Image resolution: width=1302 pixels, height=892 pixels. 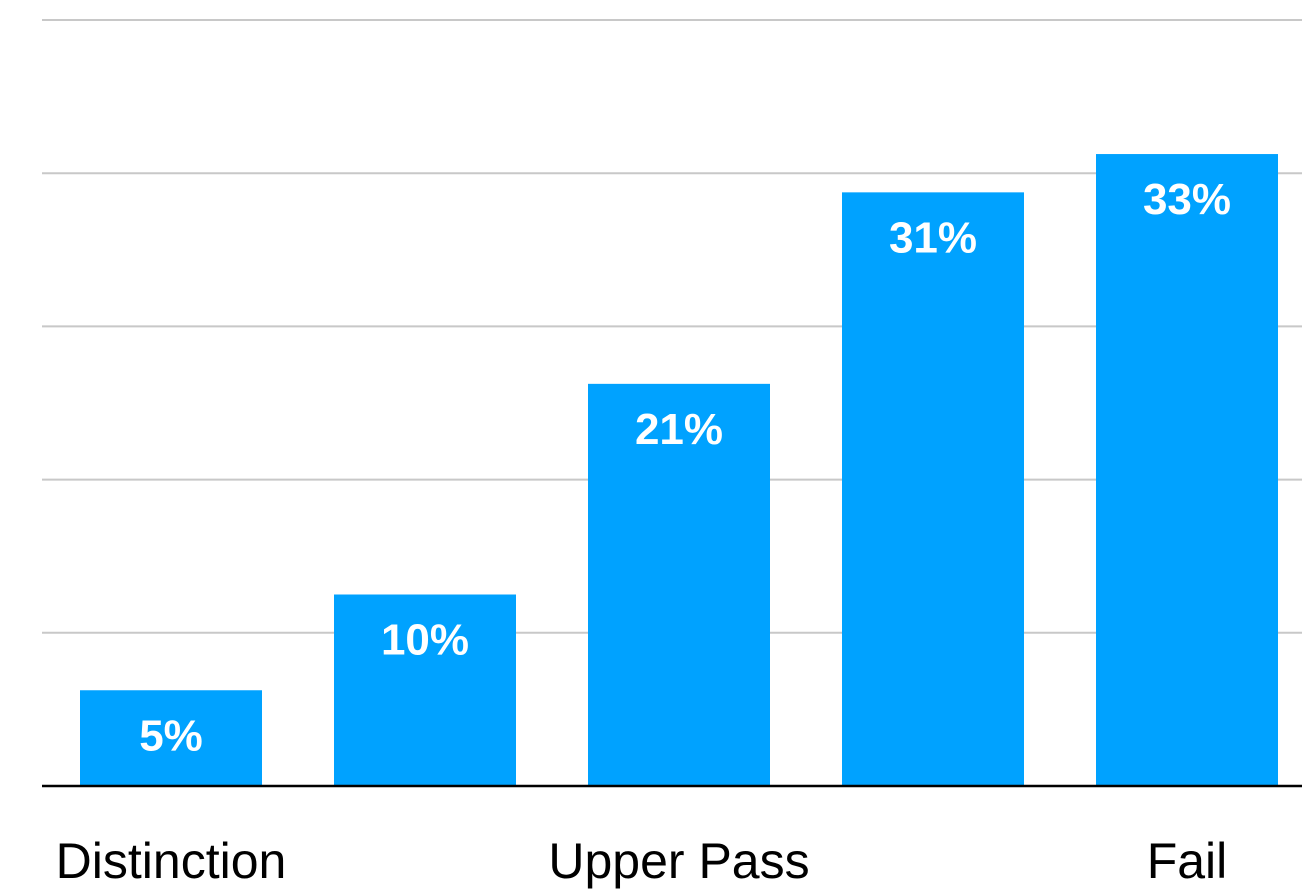 I want to click on x-tick-labels: Distinction Upper Pass Fail, so click(x=642, y=861).